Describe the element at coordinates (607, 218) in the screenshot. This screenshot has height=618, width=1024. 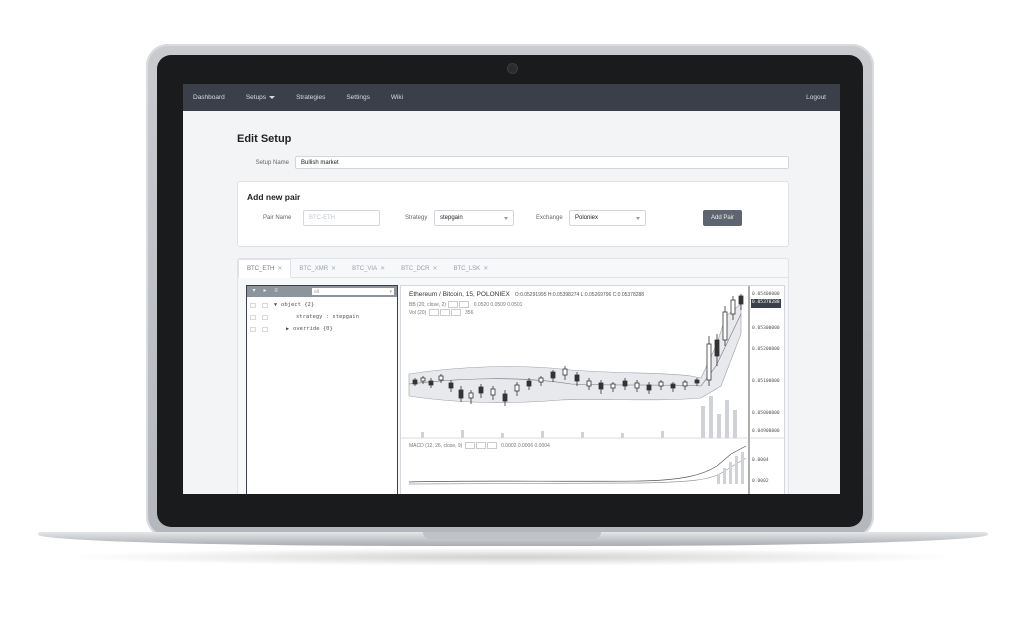
I see `exchange-select: Poloniex` at that location.